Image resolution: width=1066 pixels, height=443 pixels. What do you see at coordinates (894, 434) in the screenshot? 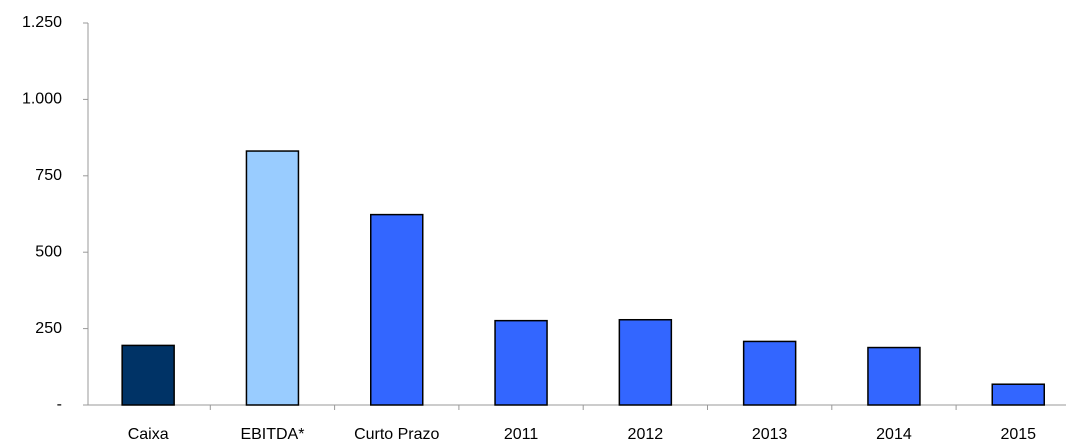
I see `x-tick-label: 2014` at bounding box center [894, 434].